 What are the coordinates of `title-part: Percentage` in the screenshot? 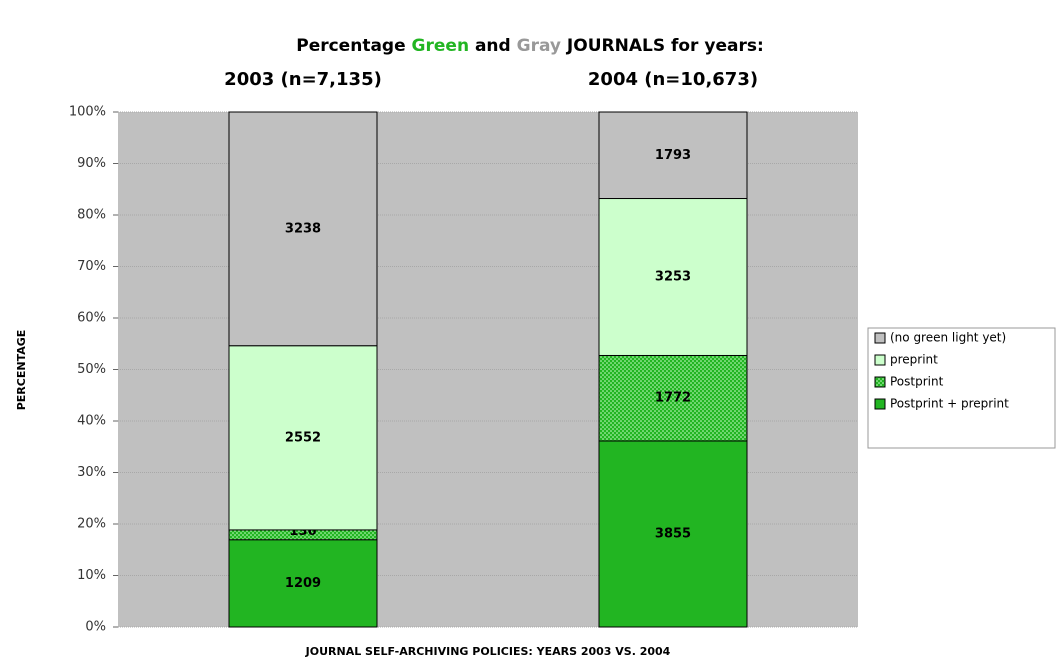 It's located at (353, 46).